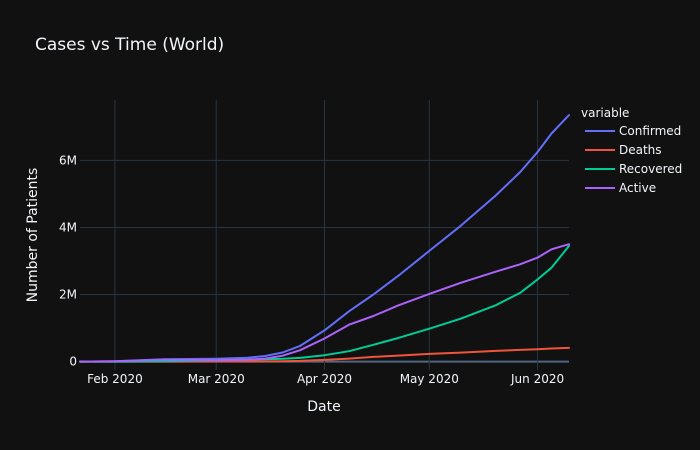 This screenshot has height=450, width=700. What do you see at coordinates (637, 188) in the screenshot?
I see `legend-label-active: Active` at bounding box center [637, 188].